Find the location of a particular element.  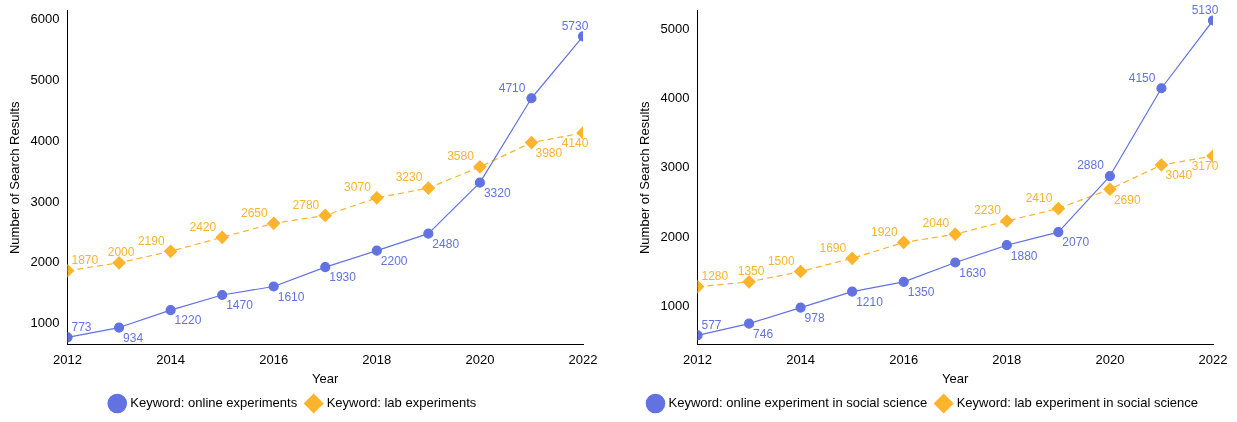

data-label: 3320 is located at coordinates (497, 192).